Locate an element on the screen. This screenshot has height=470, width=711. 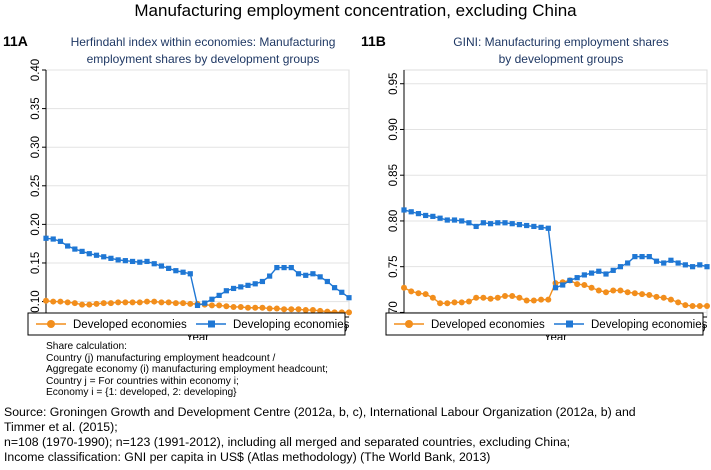
y-tick-label: 0.75 is located at coordinates (394, 266).